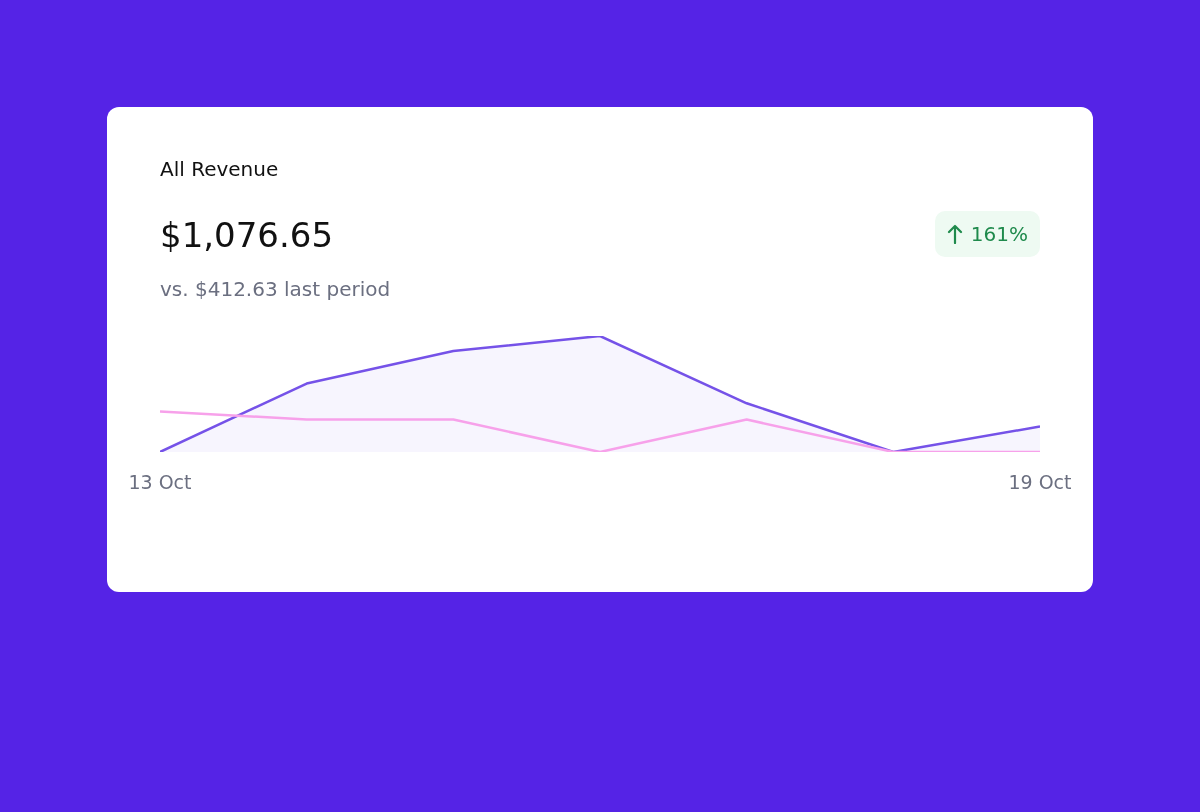  Describe the element at coordinates (275, 289) in the screenshot. I see `text: vs. $412.63 last period` at that location.